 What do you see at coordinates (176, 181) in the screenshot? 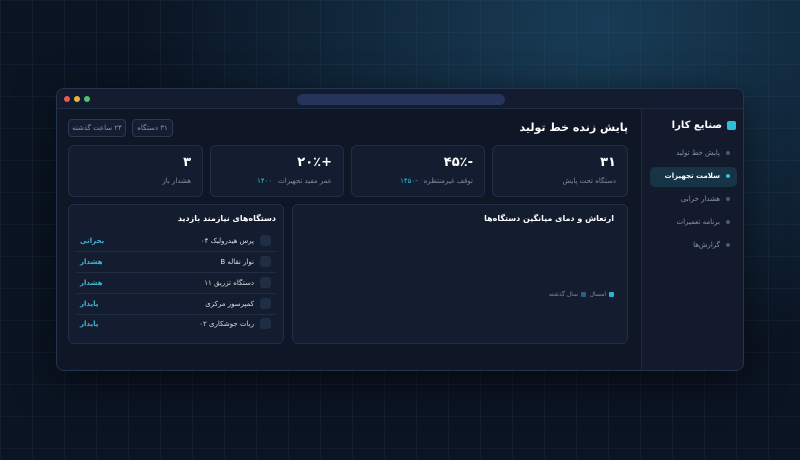
I see `kpi-label: هشدار باز` at bounding box center [176, 181].